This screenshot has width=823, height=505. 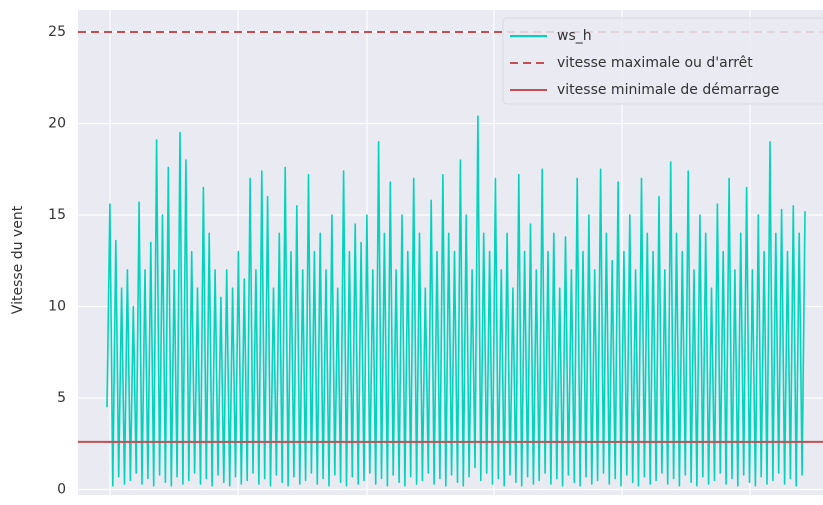 What do you see at coordinates (57, 215) in the screenshot?
I see `y-tick-label: 15` at bounding box center [57, 215].